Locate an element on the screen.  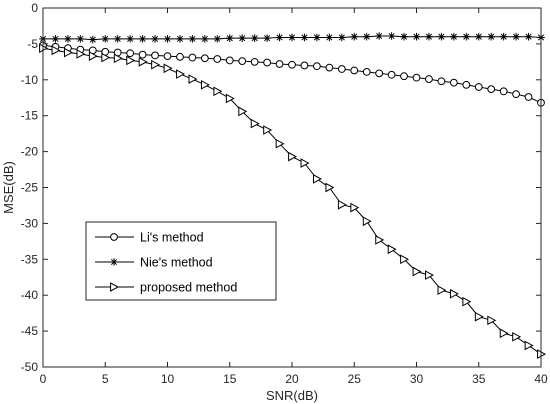
x-tick-label: 0 is located at coordinates (43, 379).